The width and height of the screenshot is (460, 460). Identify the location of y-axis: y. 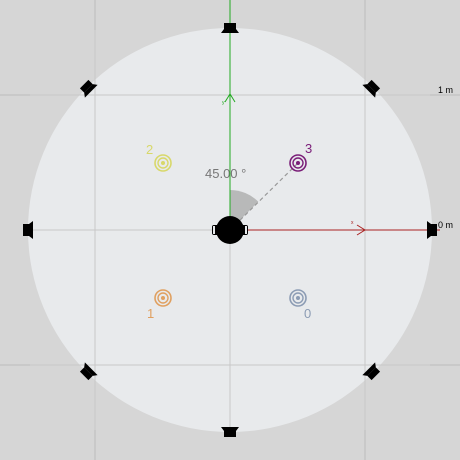
(229, 115).